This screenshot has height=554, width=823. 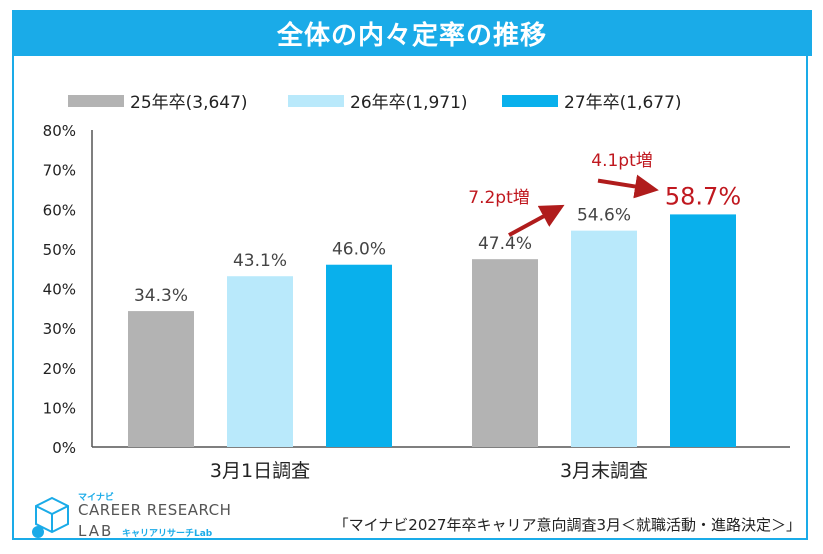 I want to click on data-label: 54.6%, so click(x=604, y=216).